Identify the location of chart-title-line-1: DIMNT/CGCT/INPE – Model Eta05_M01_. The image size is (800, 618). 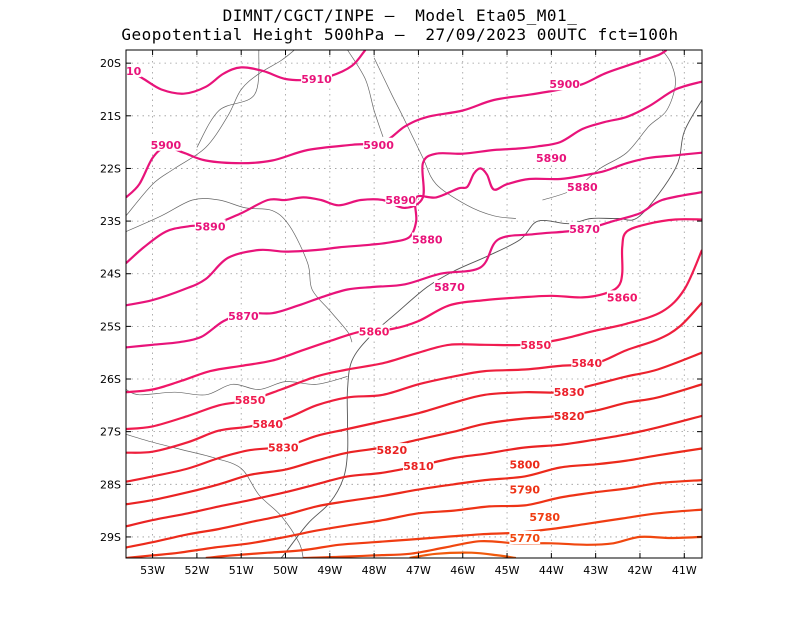
(400, 15).